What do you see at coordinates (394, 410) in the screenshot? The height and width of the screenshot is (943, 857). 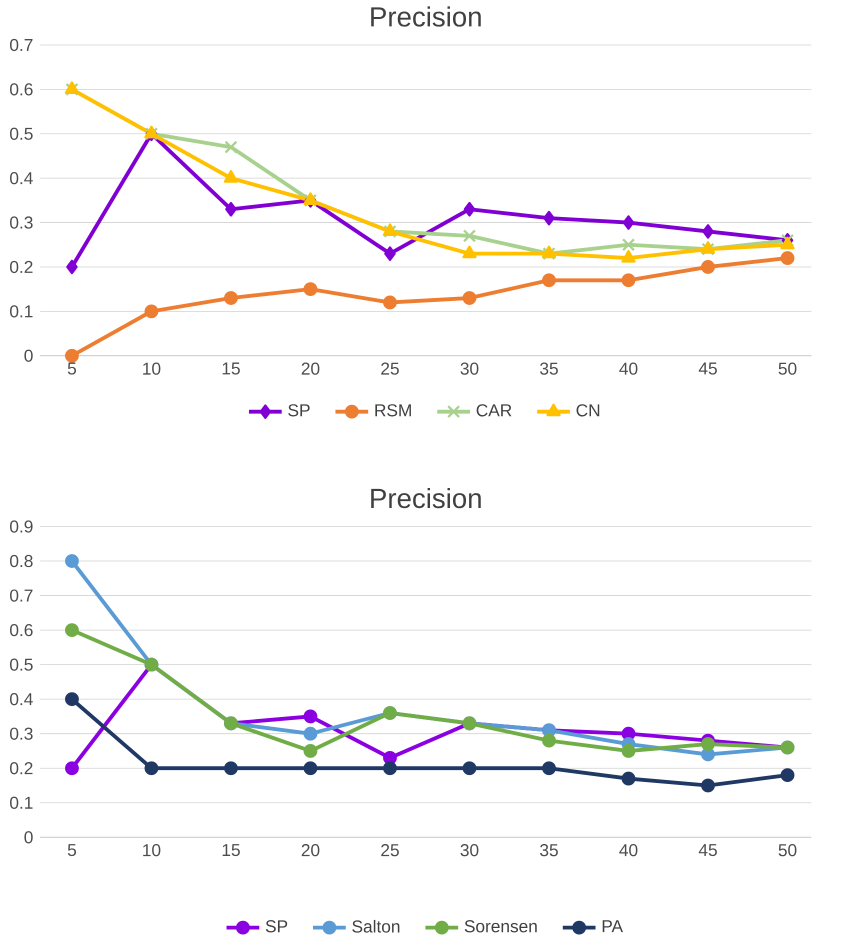 I see `legend-label: RSM` at bounding box center [394, 410].